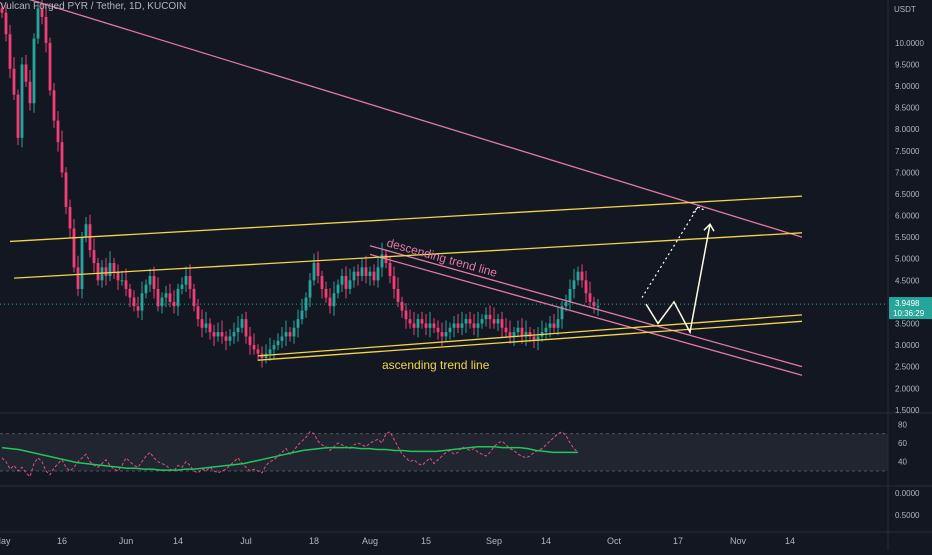 This screenshot has width=932, height=555. I want to click on projection-dotted-arrowhead, so click(698, 210).